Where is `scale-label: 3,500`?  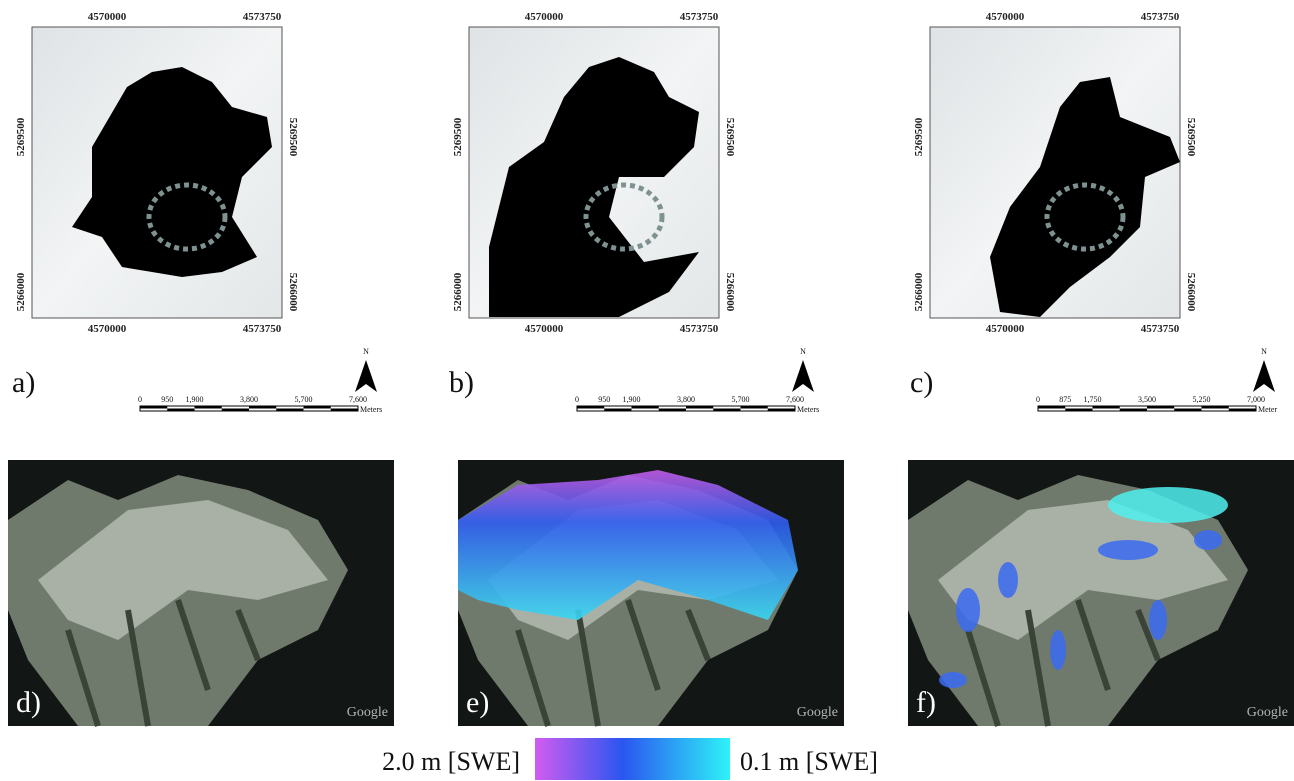
scale-label: 3,500 is located at coordinates (1147, 399).